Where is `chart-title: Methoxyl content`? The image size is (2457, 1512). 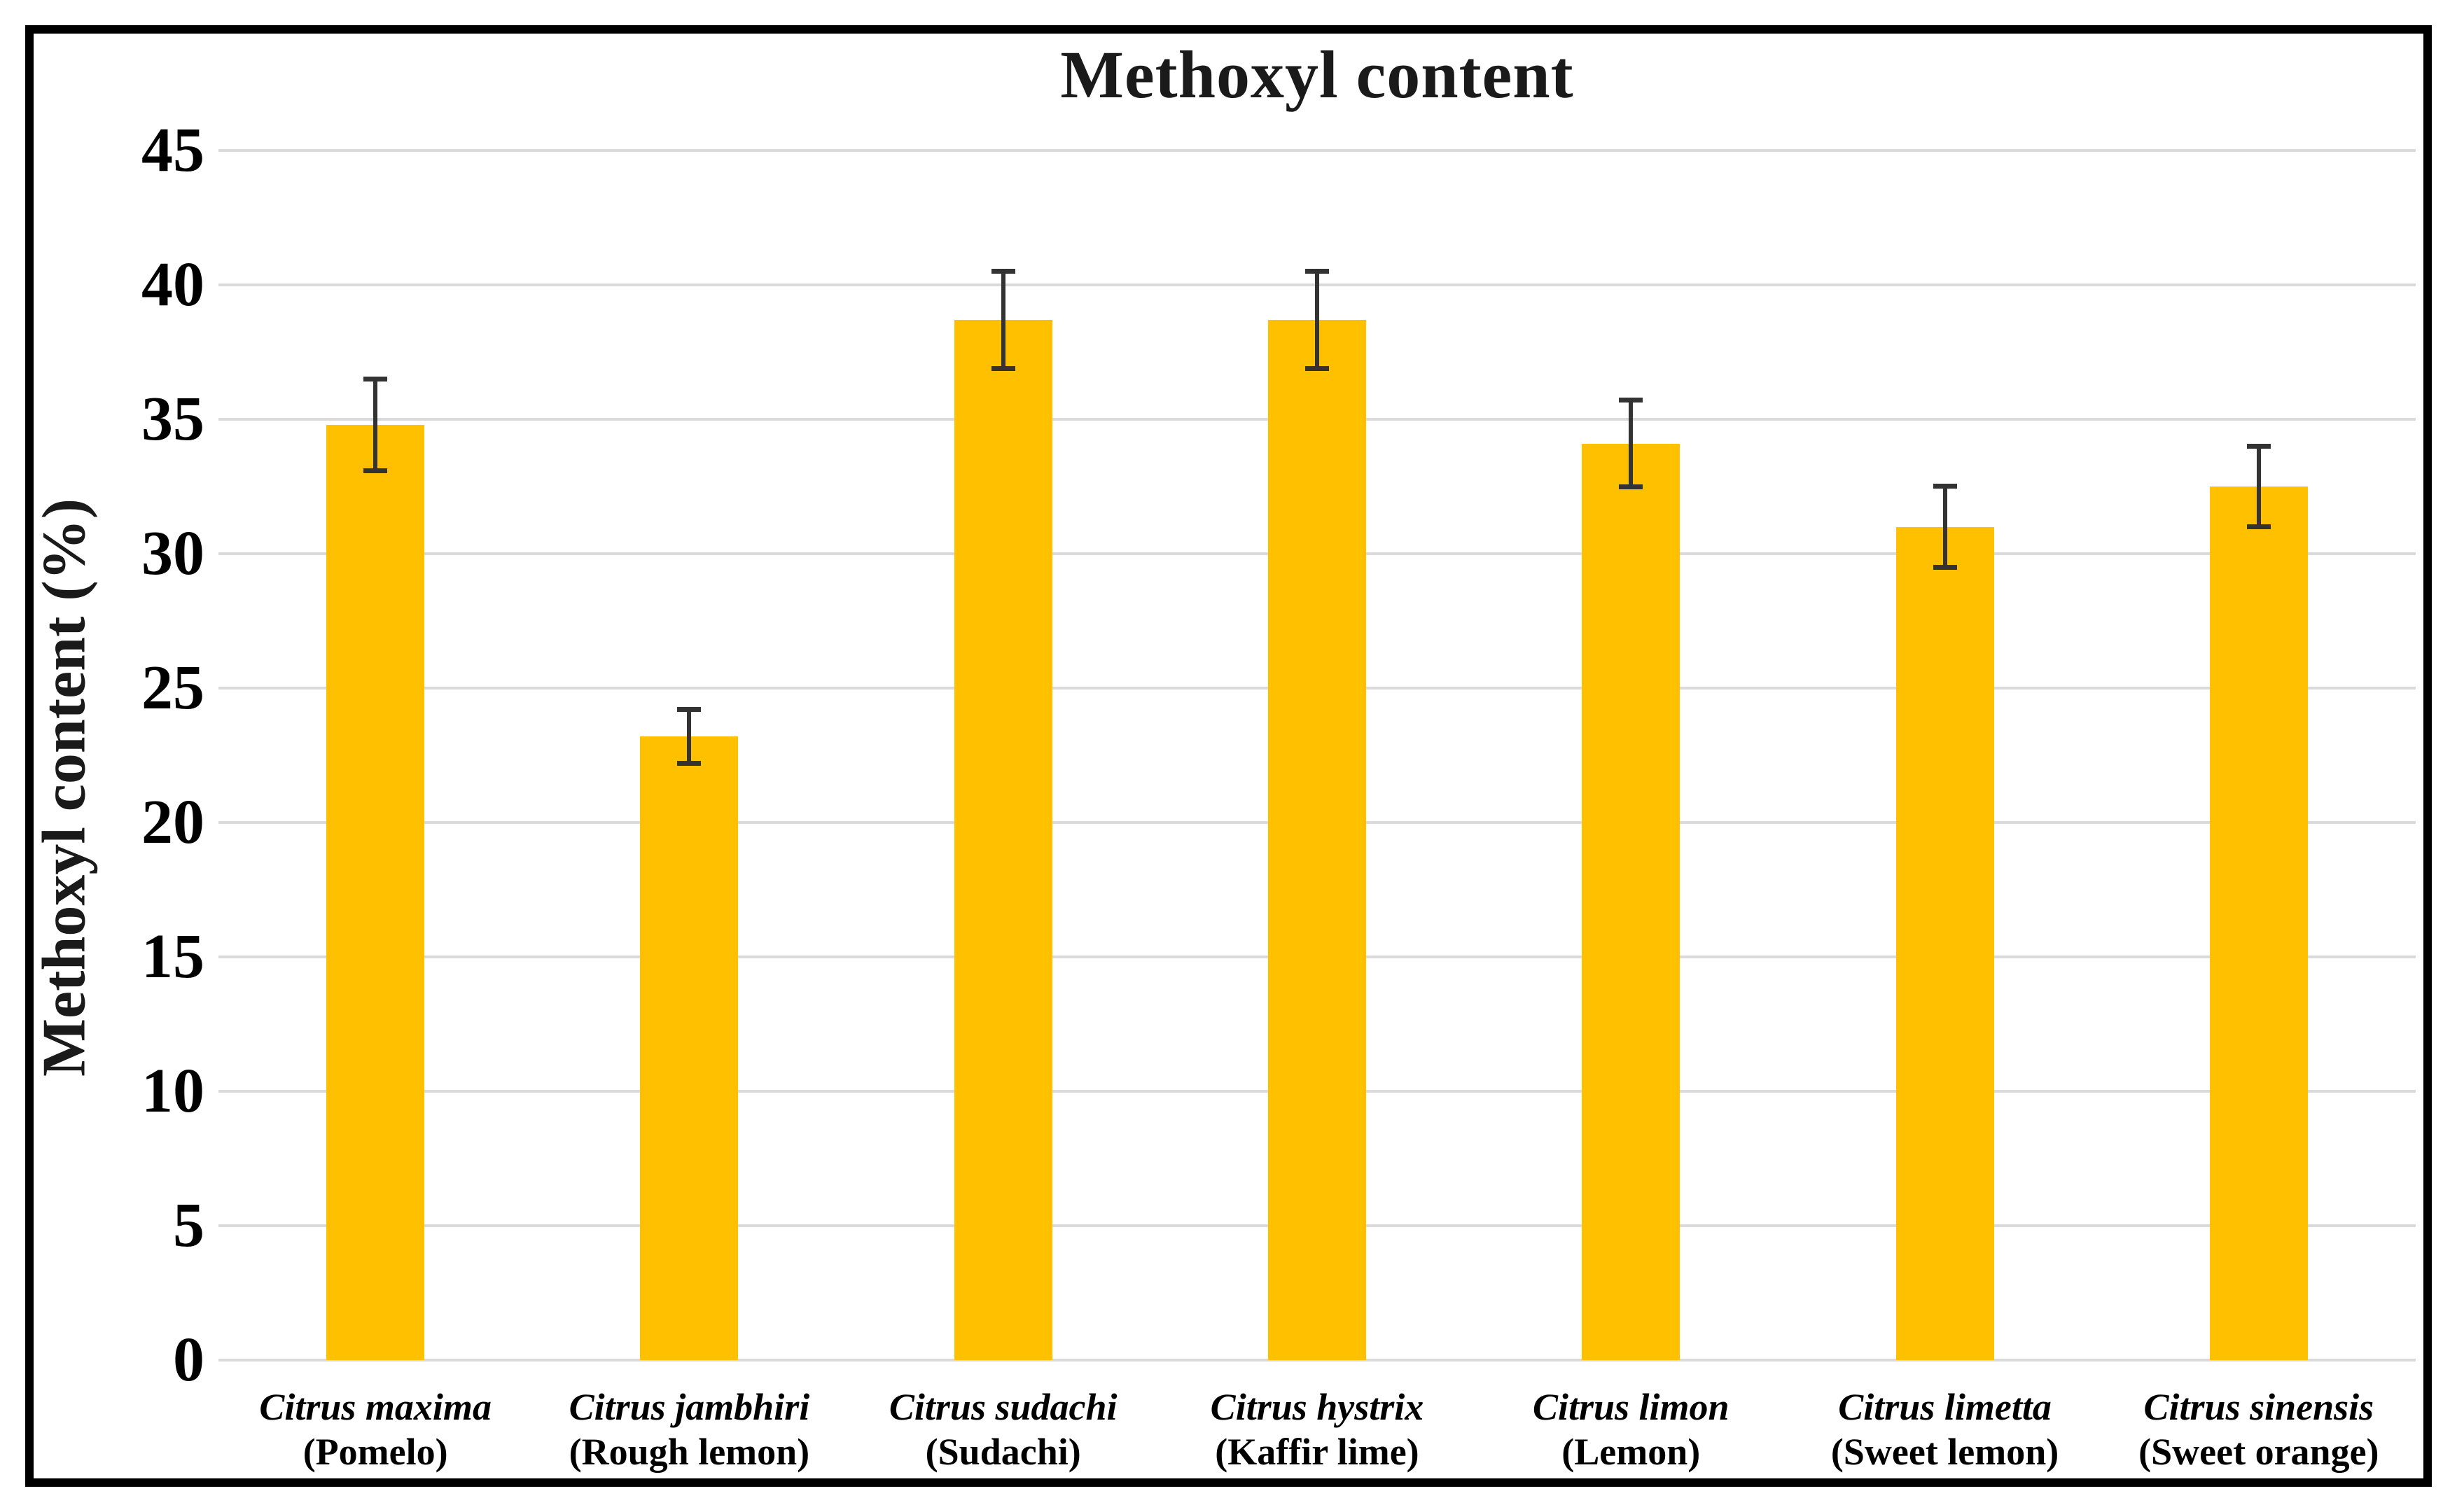
chart-title: Methoxyl content is located at coordinates (1317, 74).